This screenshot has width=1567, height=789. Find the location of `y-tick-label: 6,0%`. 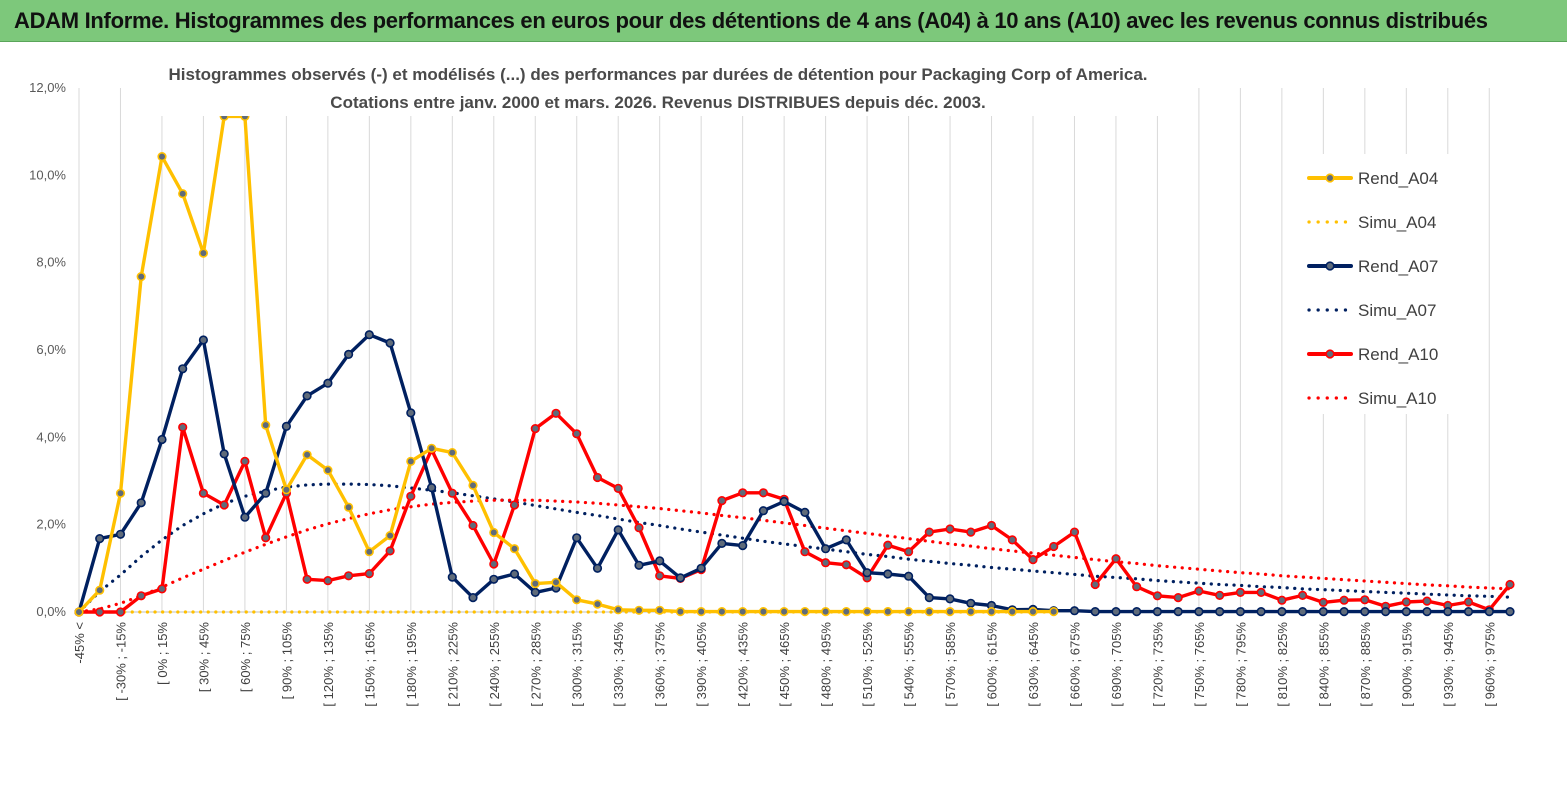

y-tick-label: 6,0% is located at coordinates (51, 349).